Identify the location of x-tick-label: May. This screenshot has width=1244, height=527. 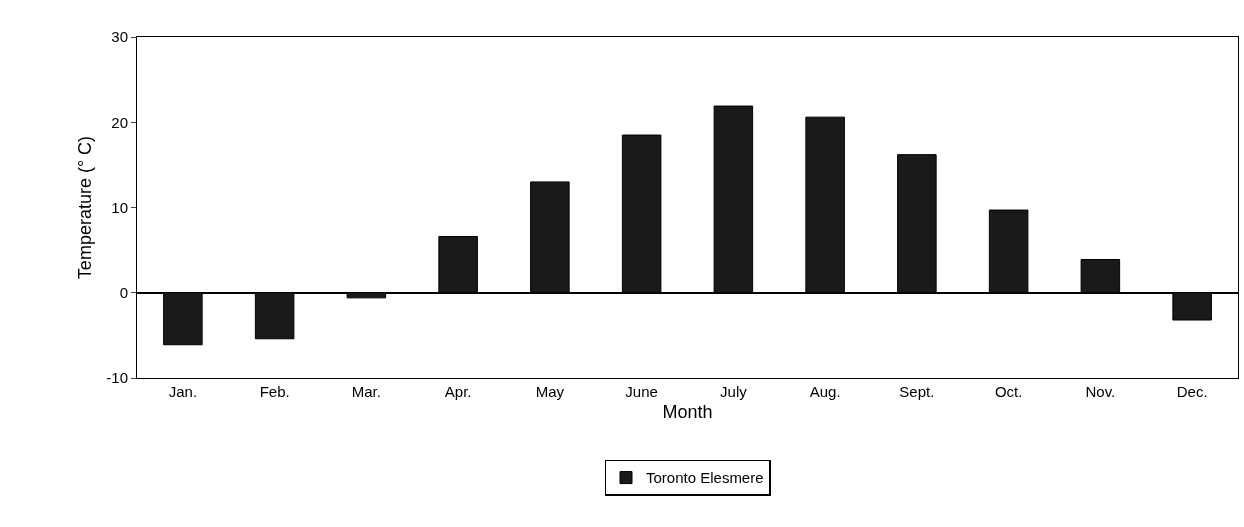
(550, 391).